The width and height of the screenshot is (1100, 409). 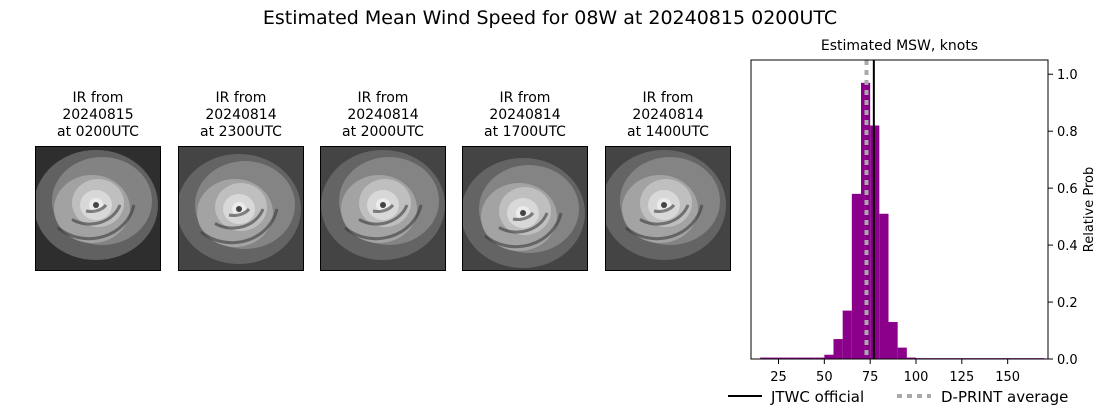 I want to click on legend-dprint-label: D-PRINT average, so click(x=1004, y=397).